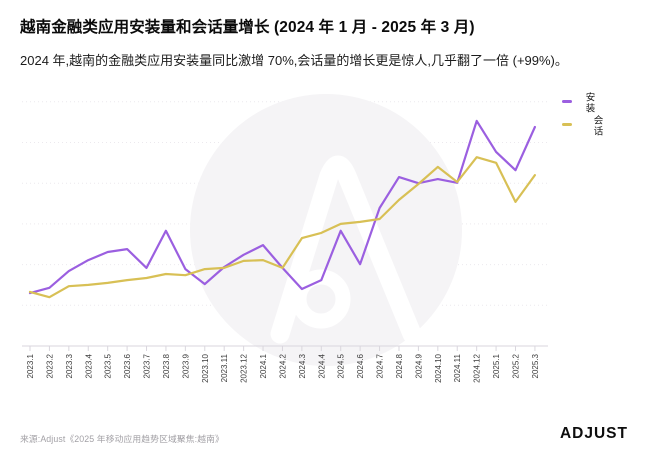  What do you see at coordinates (147, 365) in the screenshot?
I see `x-tick-label: 2023.7` at bounding box center [147, 365].